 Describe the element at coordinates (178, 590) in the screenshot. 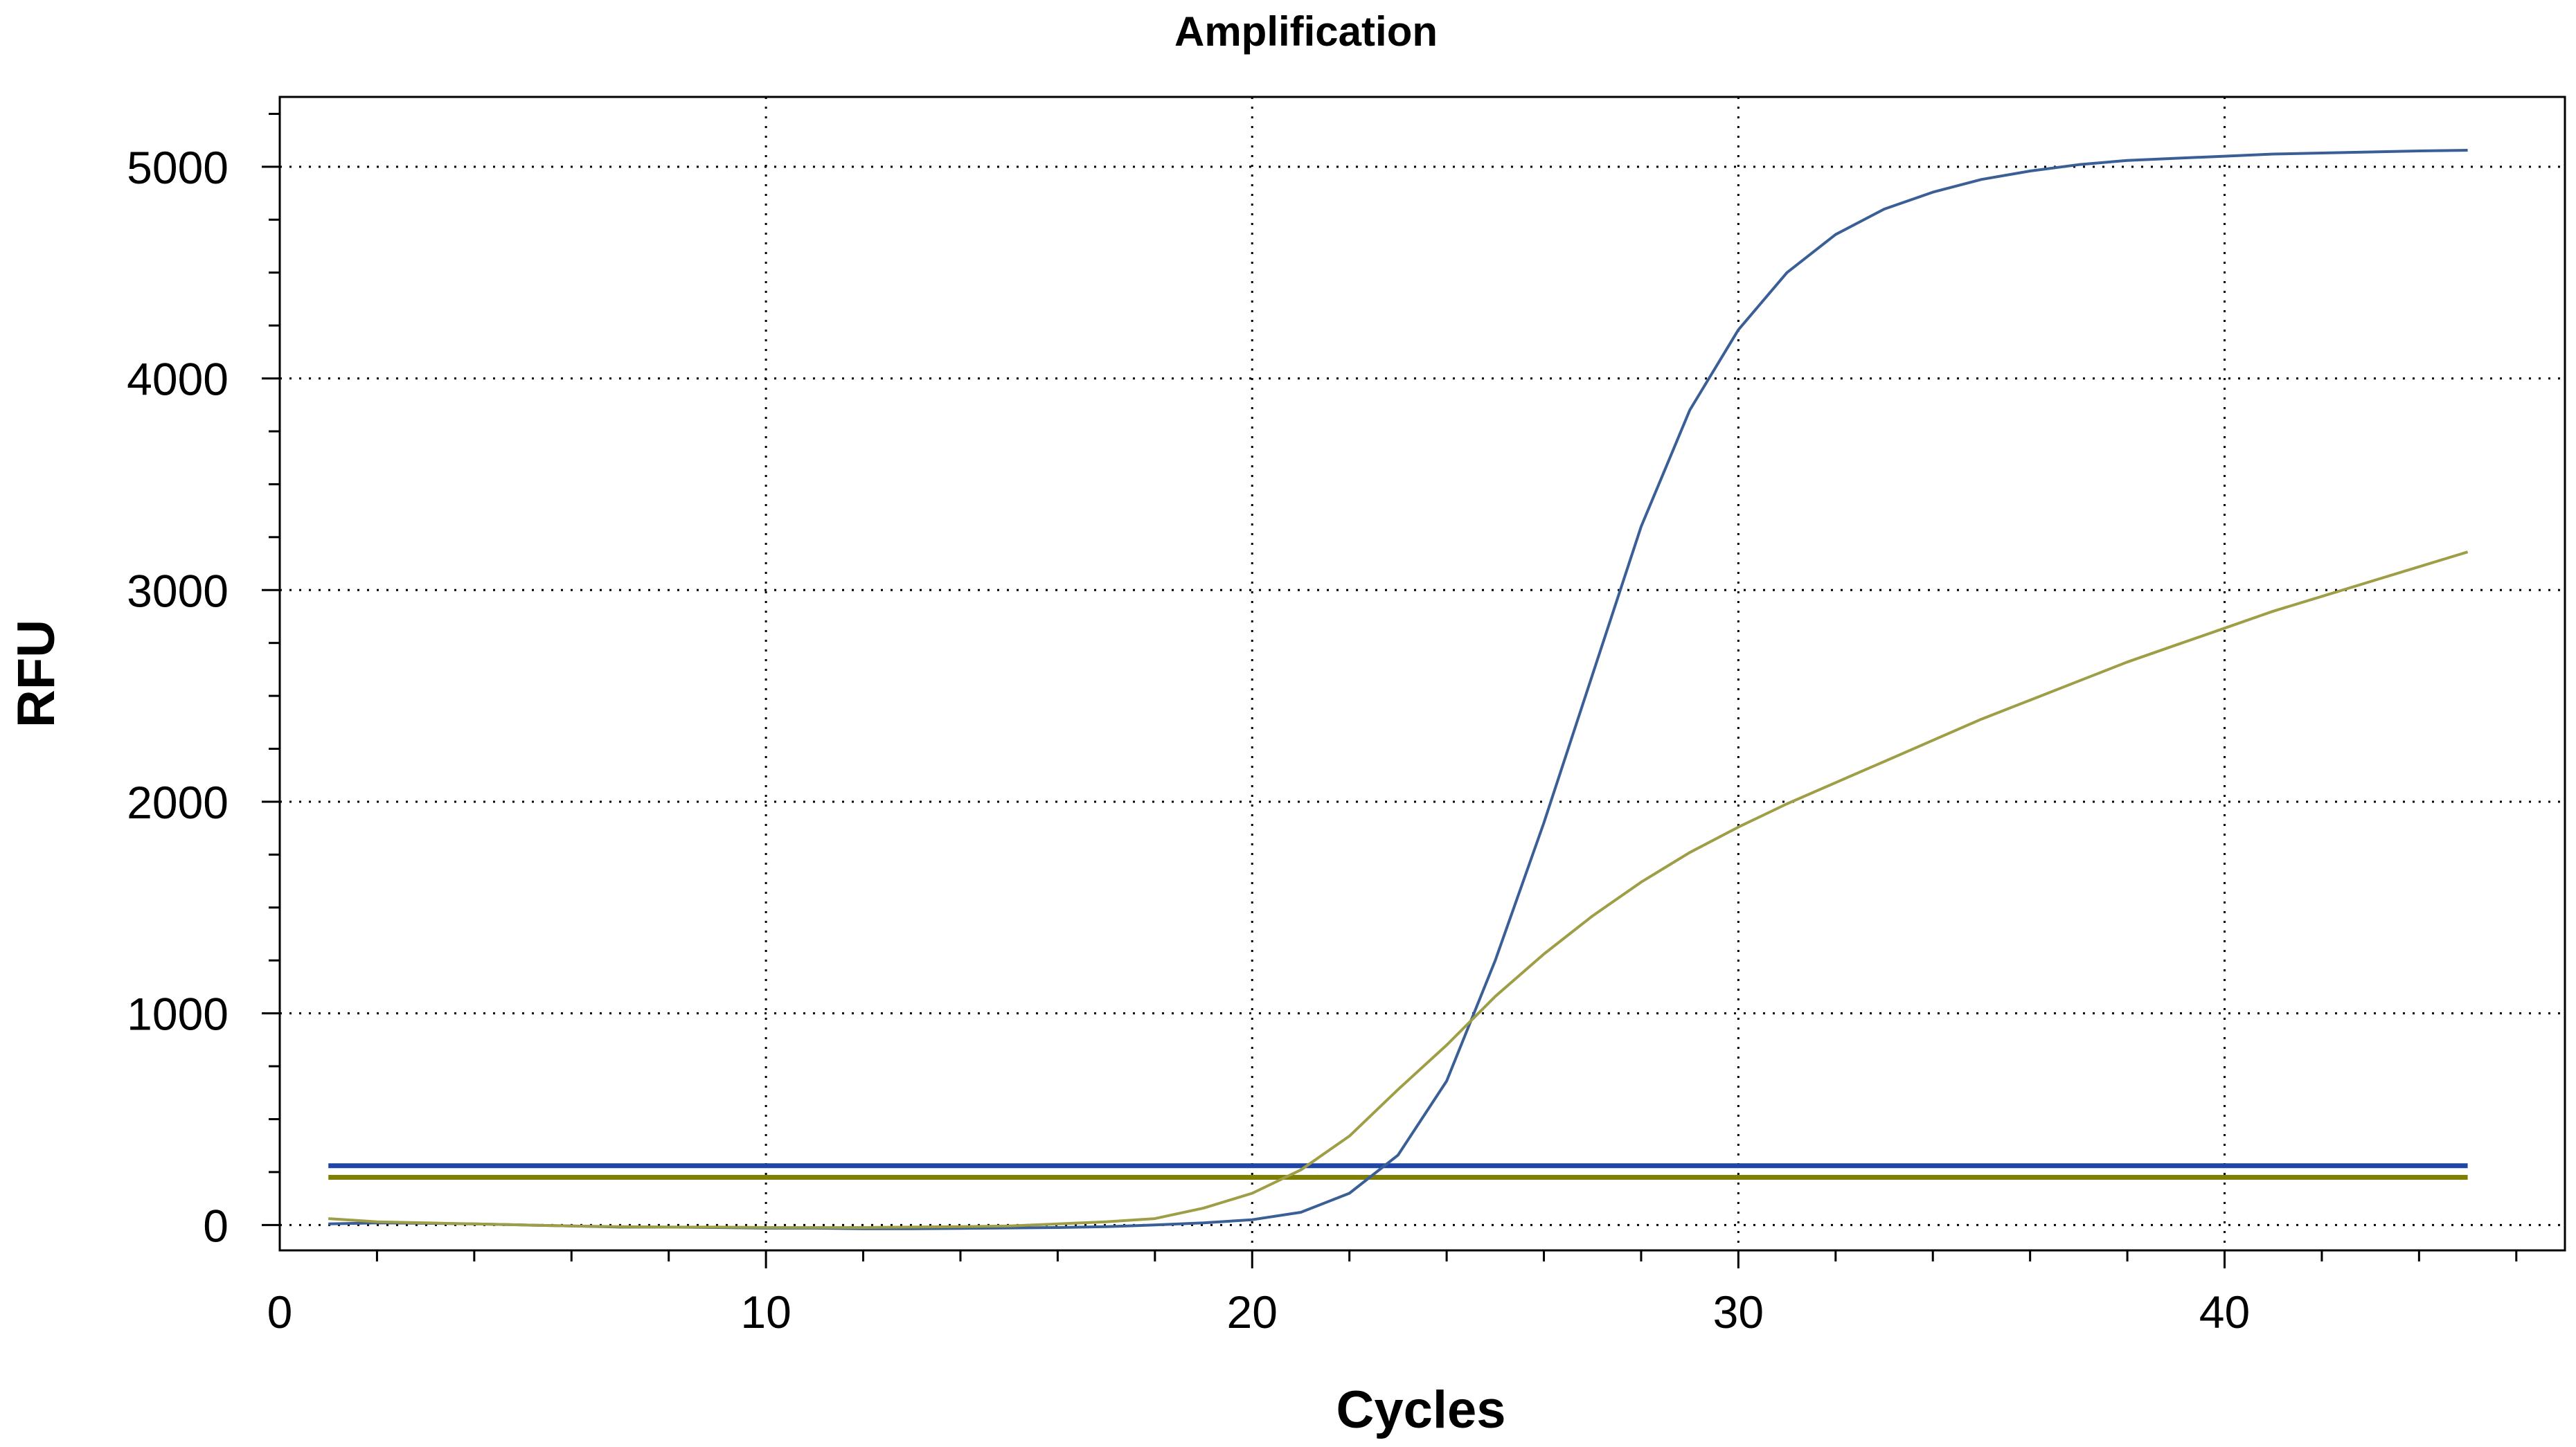

I see `y-tick-label: 3000` at that location.